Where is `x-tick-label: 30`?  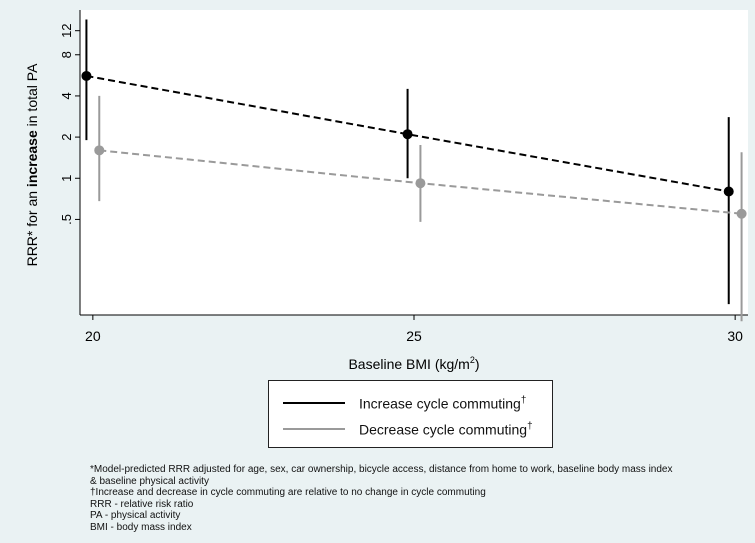 x-tick-label: 30 is located at coordinates (735, 336).